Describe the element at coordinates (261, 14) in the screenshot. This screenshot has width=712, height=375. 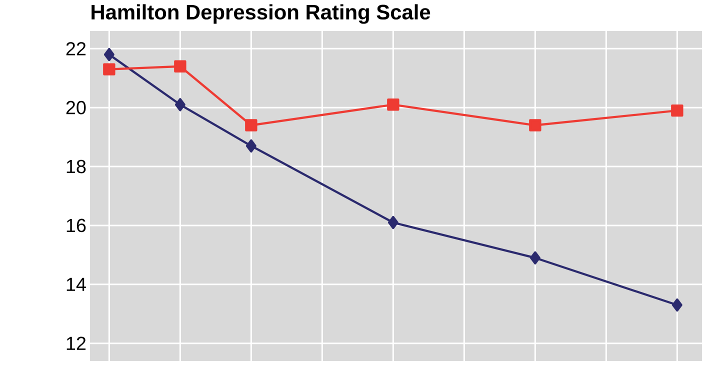
I see `chart-title: Hamilton Depression Rating Scale` at that location.